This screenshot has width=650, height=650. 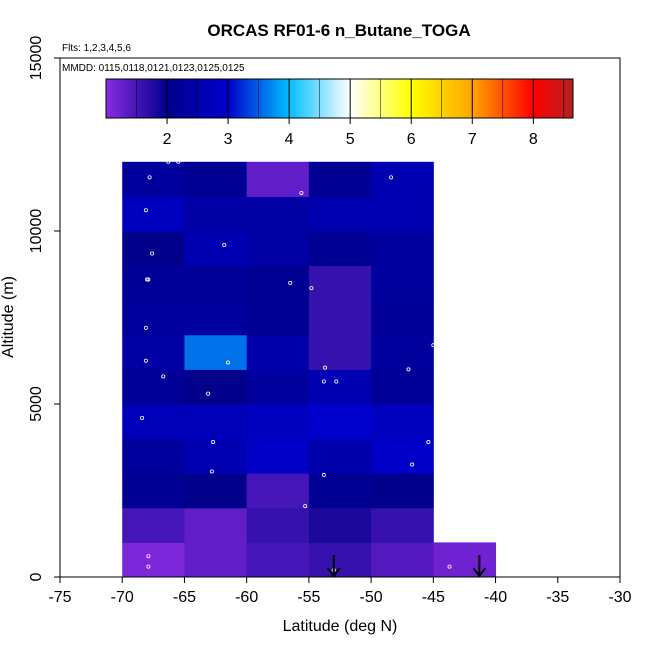 I want to click on x-tick-label: -45, so click(x=433, y=597).